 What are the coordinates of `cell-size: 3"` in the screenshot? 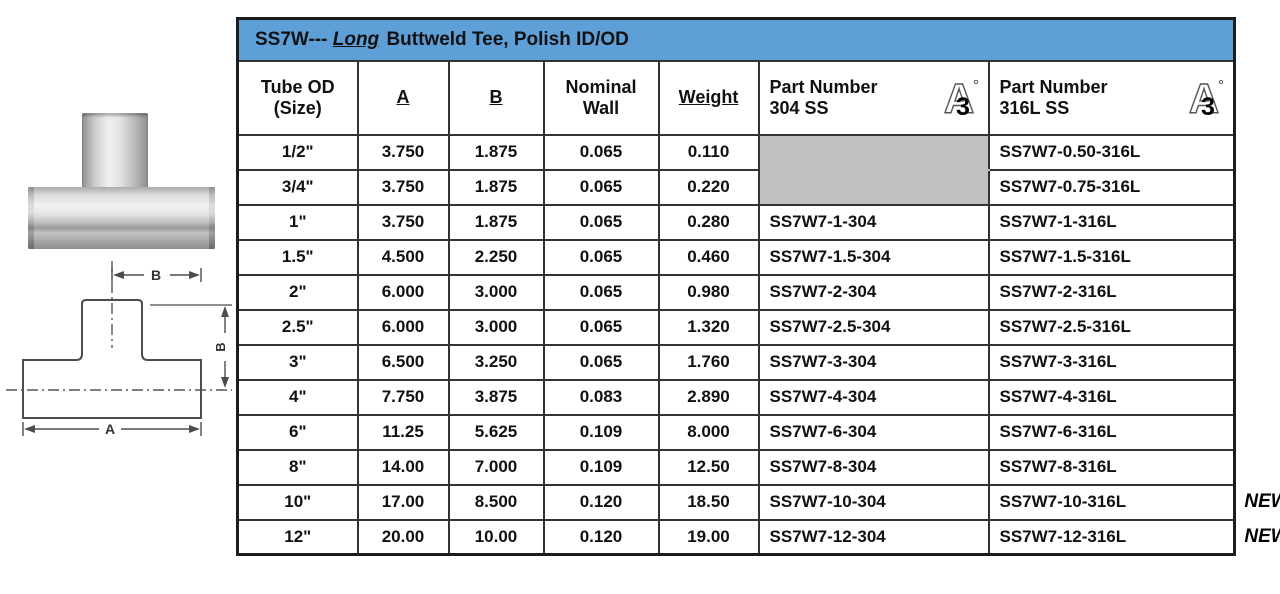 It's located at (297, 362).